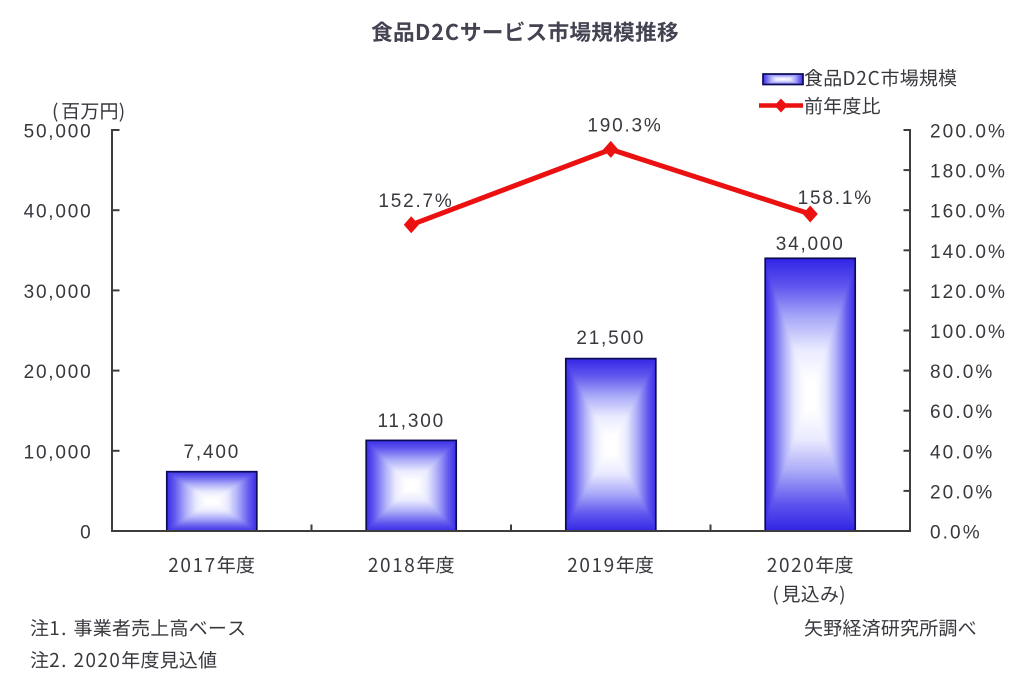 The width and height of the screenshot is (1027, 679). What do you see at coordinates (58, 452) in the screenshot?
I see `svg-text: 10,000` at bounding box center [58, 452].